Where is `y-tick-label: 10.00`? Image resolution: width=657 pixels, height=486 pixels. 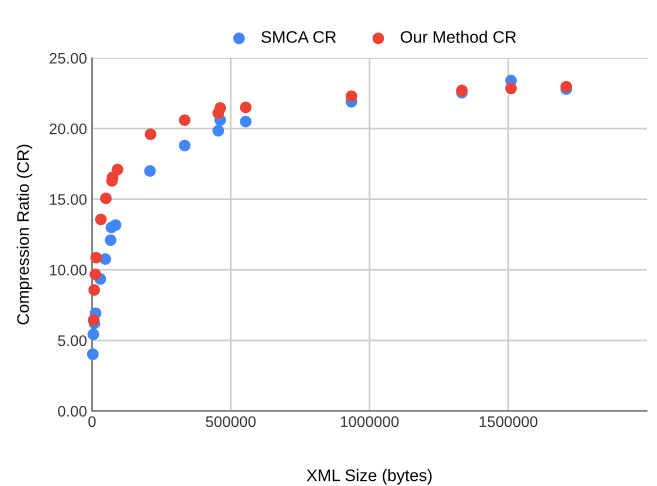 y-tick-label: 10.00 is located at coordinates (68, 270).